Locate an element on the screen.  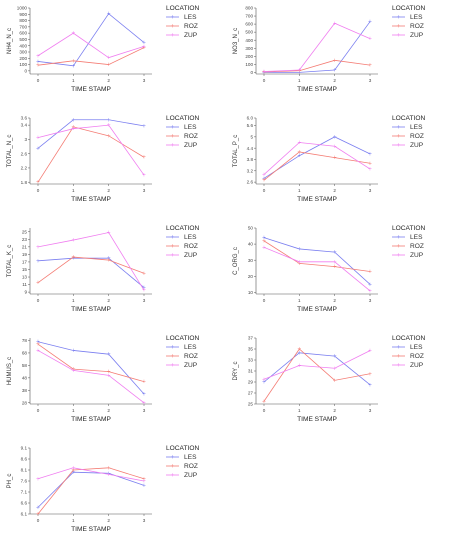
y-tick-label: 9.1 is located at coordinates (24, 448).